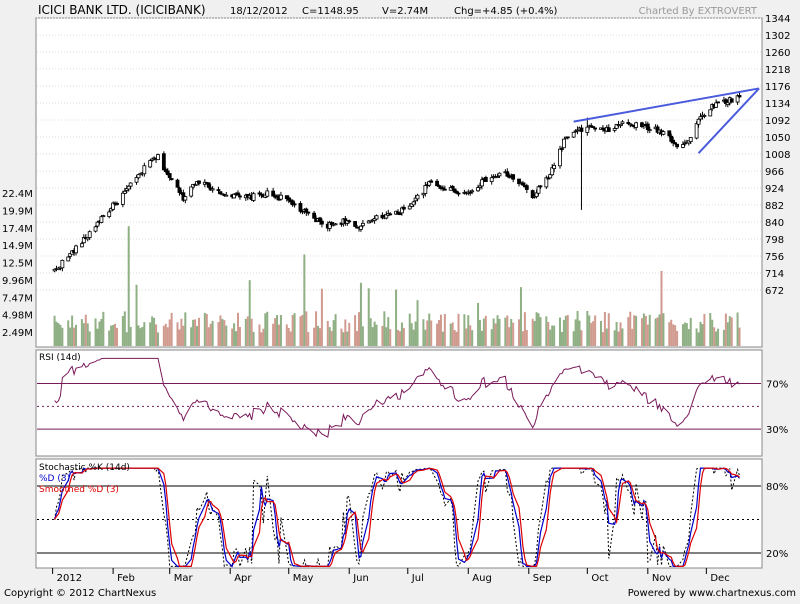  I want to click on price-tick-label: 756, so click(774, 257).